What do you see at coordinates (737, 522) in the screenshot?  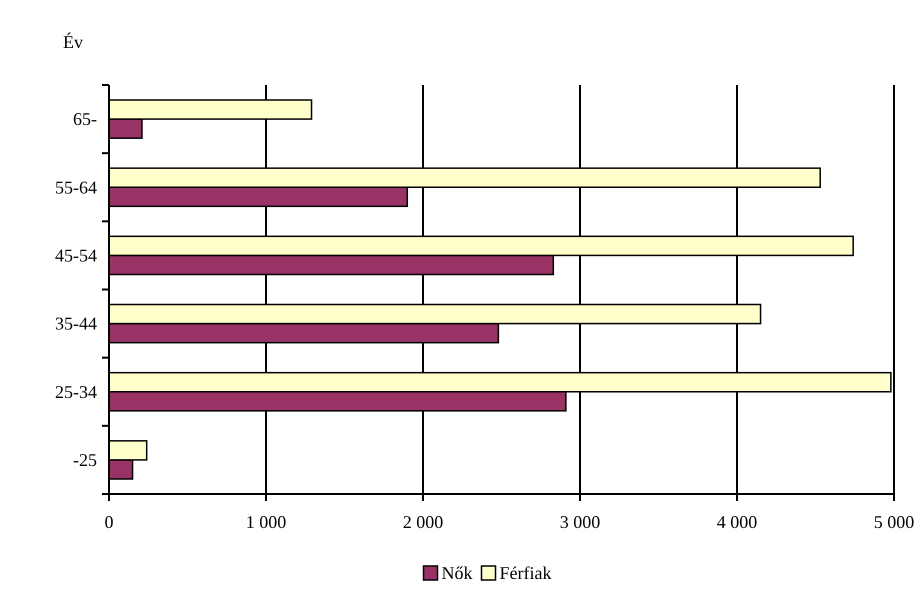 I see `x-tick-label: 4 000` at bounding box center [737, 522].